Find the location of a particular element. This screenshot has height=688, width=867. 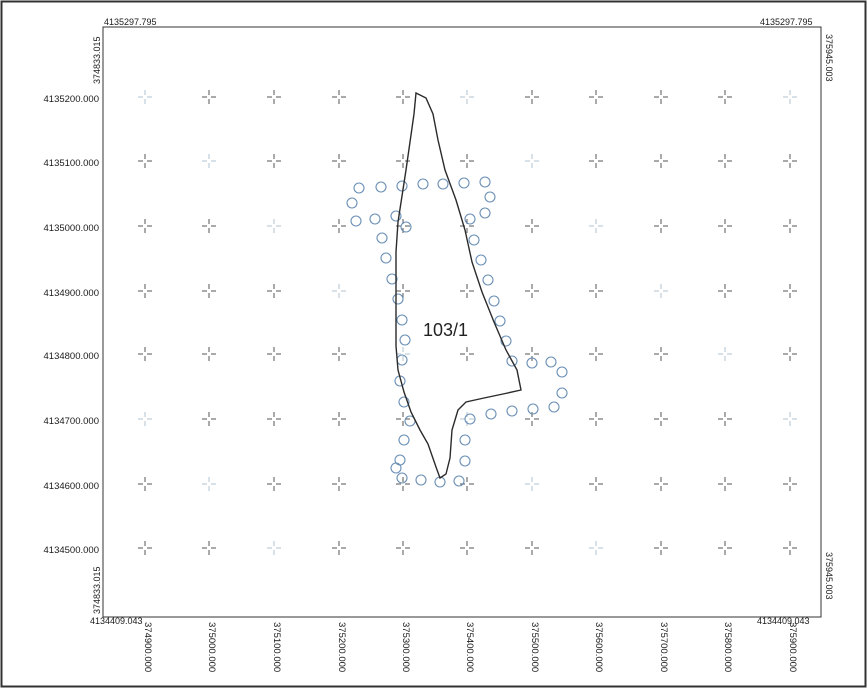

y-tick-label: 4134600.000 is located at coordinates (71, 486).